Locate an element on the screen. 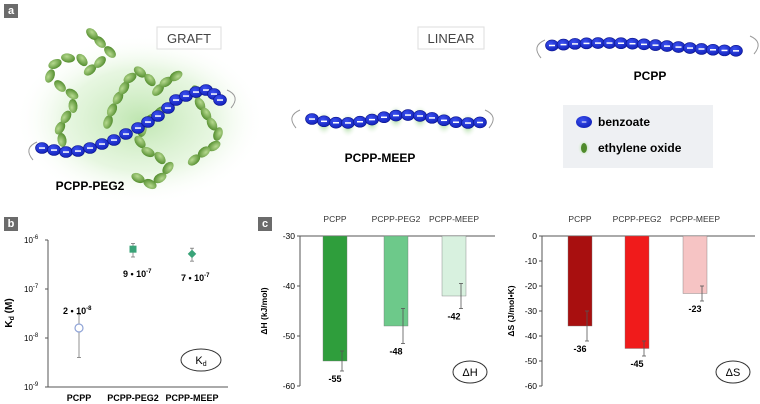  graft-title-box is located at coordinates (189, 38).